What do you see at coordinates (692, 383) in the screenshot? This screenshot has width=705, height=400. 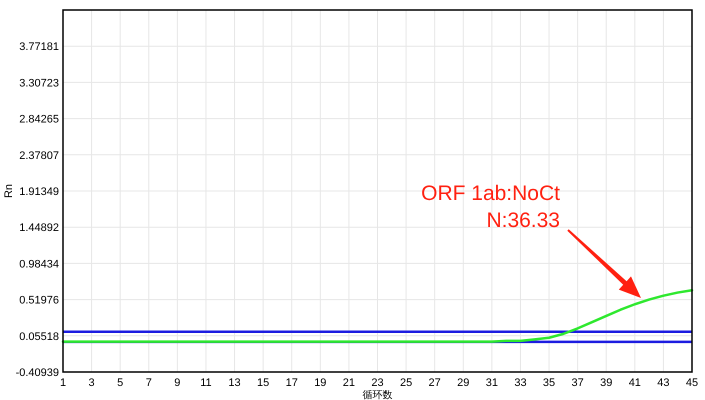 I see `x-tick-label: 45` at bounding box center [692, 383].